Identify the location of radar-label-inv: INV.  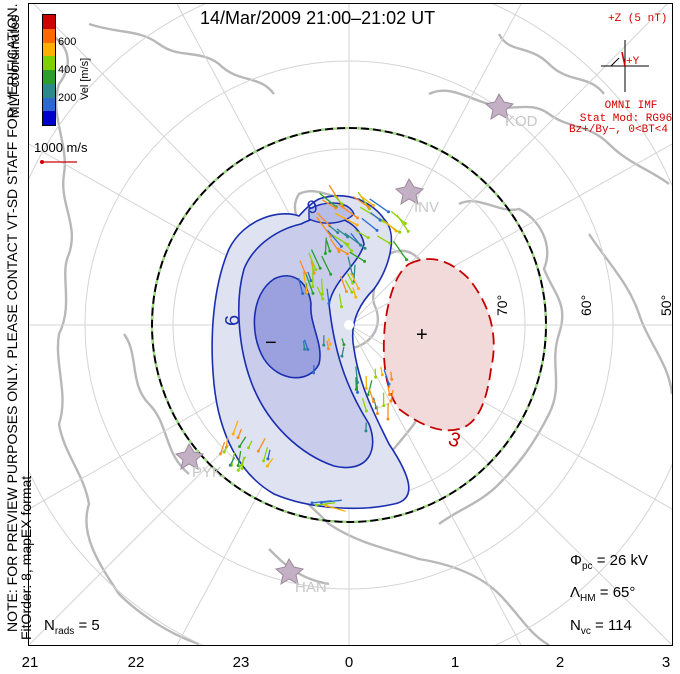
(426, 207).